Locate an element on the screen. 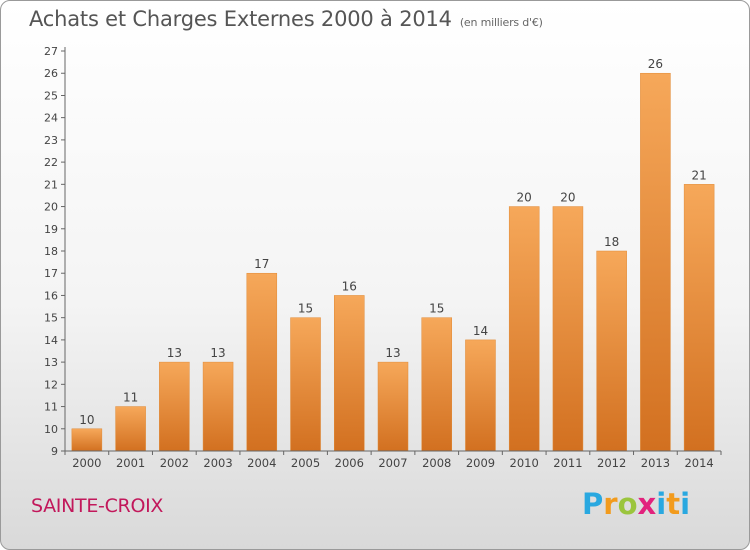  x-tick-label: 2007 is located at coordinates (392, 463).